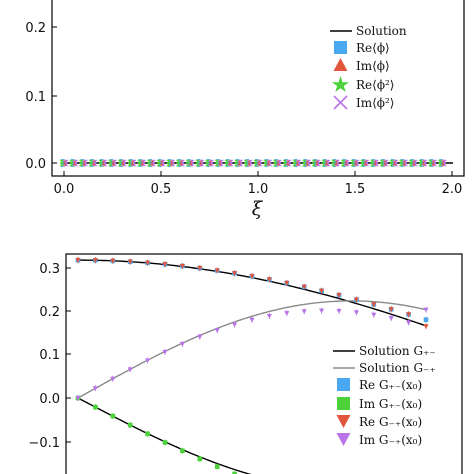 The image size is (474, 474). I want to click on svg-text: 2.0, so click(452, 189).